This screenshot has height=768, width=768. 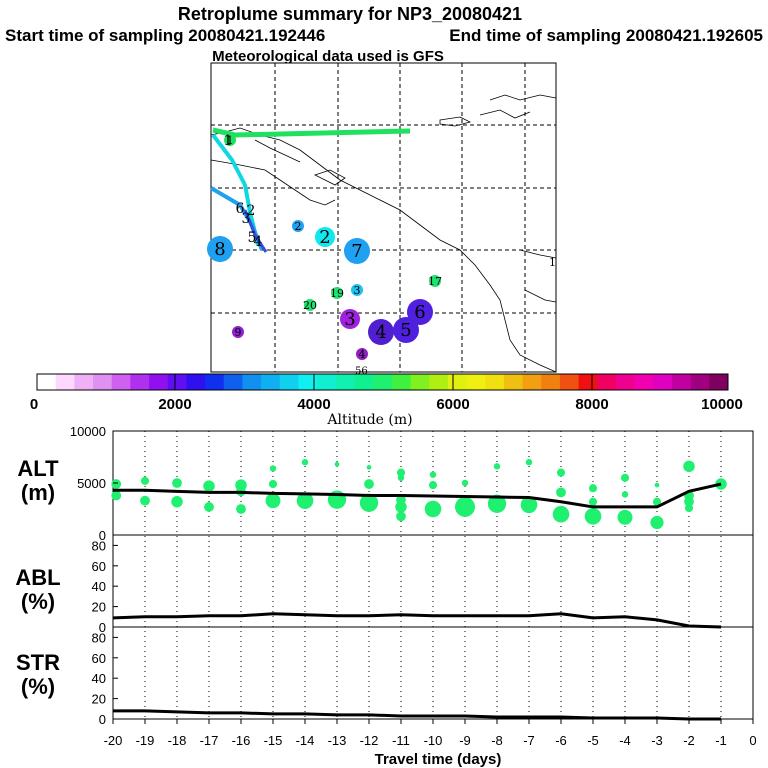 I want to click on traj-label-4: 5, so click(x=252, y=238).